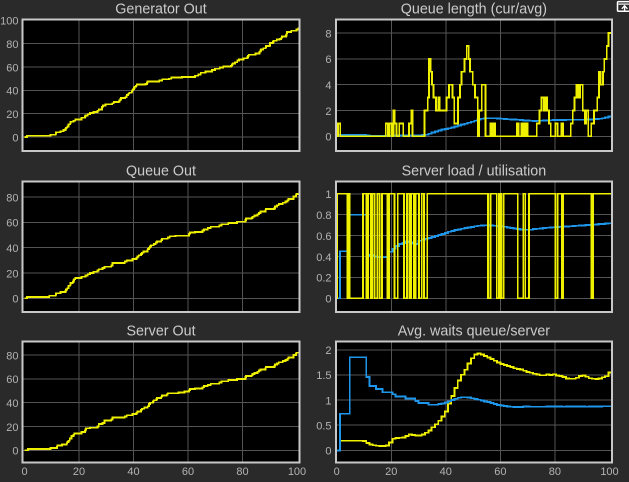  What do you see at coordinates (160, 332) in the screenshot?
I see `svg-text: Server Out` at bounding box center [160, 332].